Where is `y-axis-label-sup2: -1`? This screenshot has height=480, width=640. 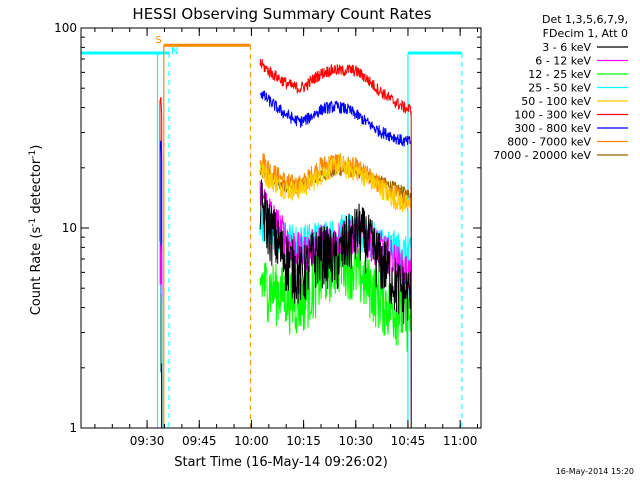 y-axis-label-sup2: -1 is located at coordinates (33, 154).